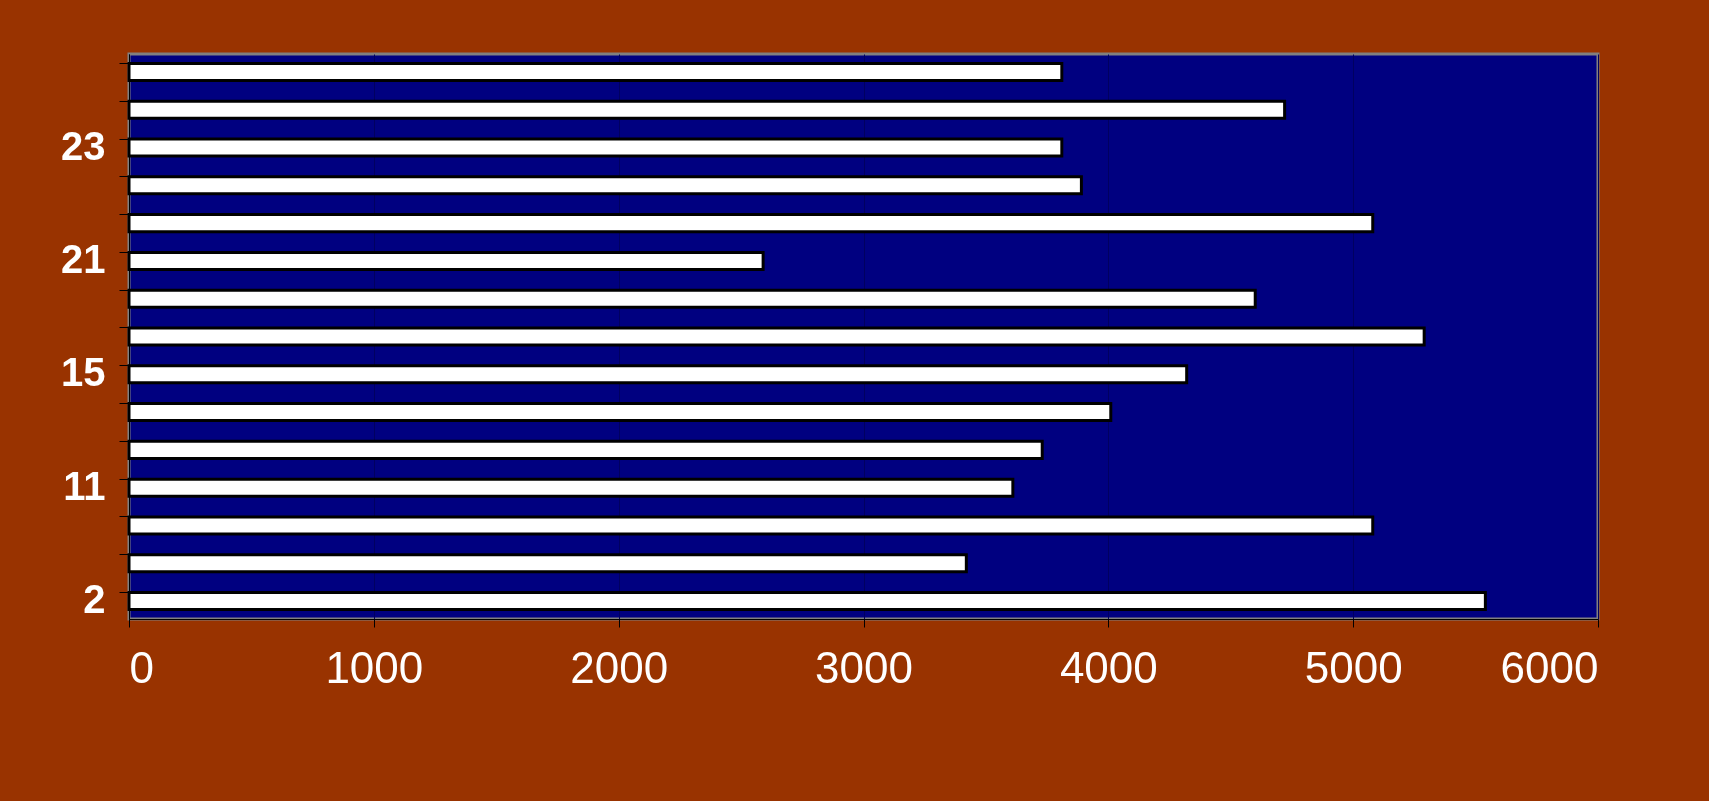 The width and height of the screenshot is (1709, 801). I want to click on x-tick-label: 2000, so click(619, 667).